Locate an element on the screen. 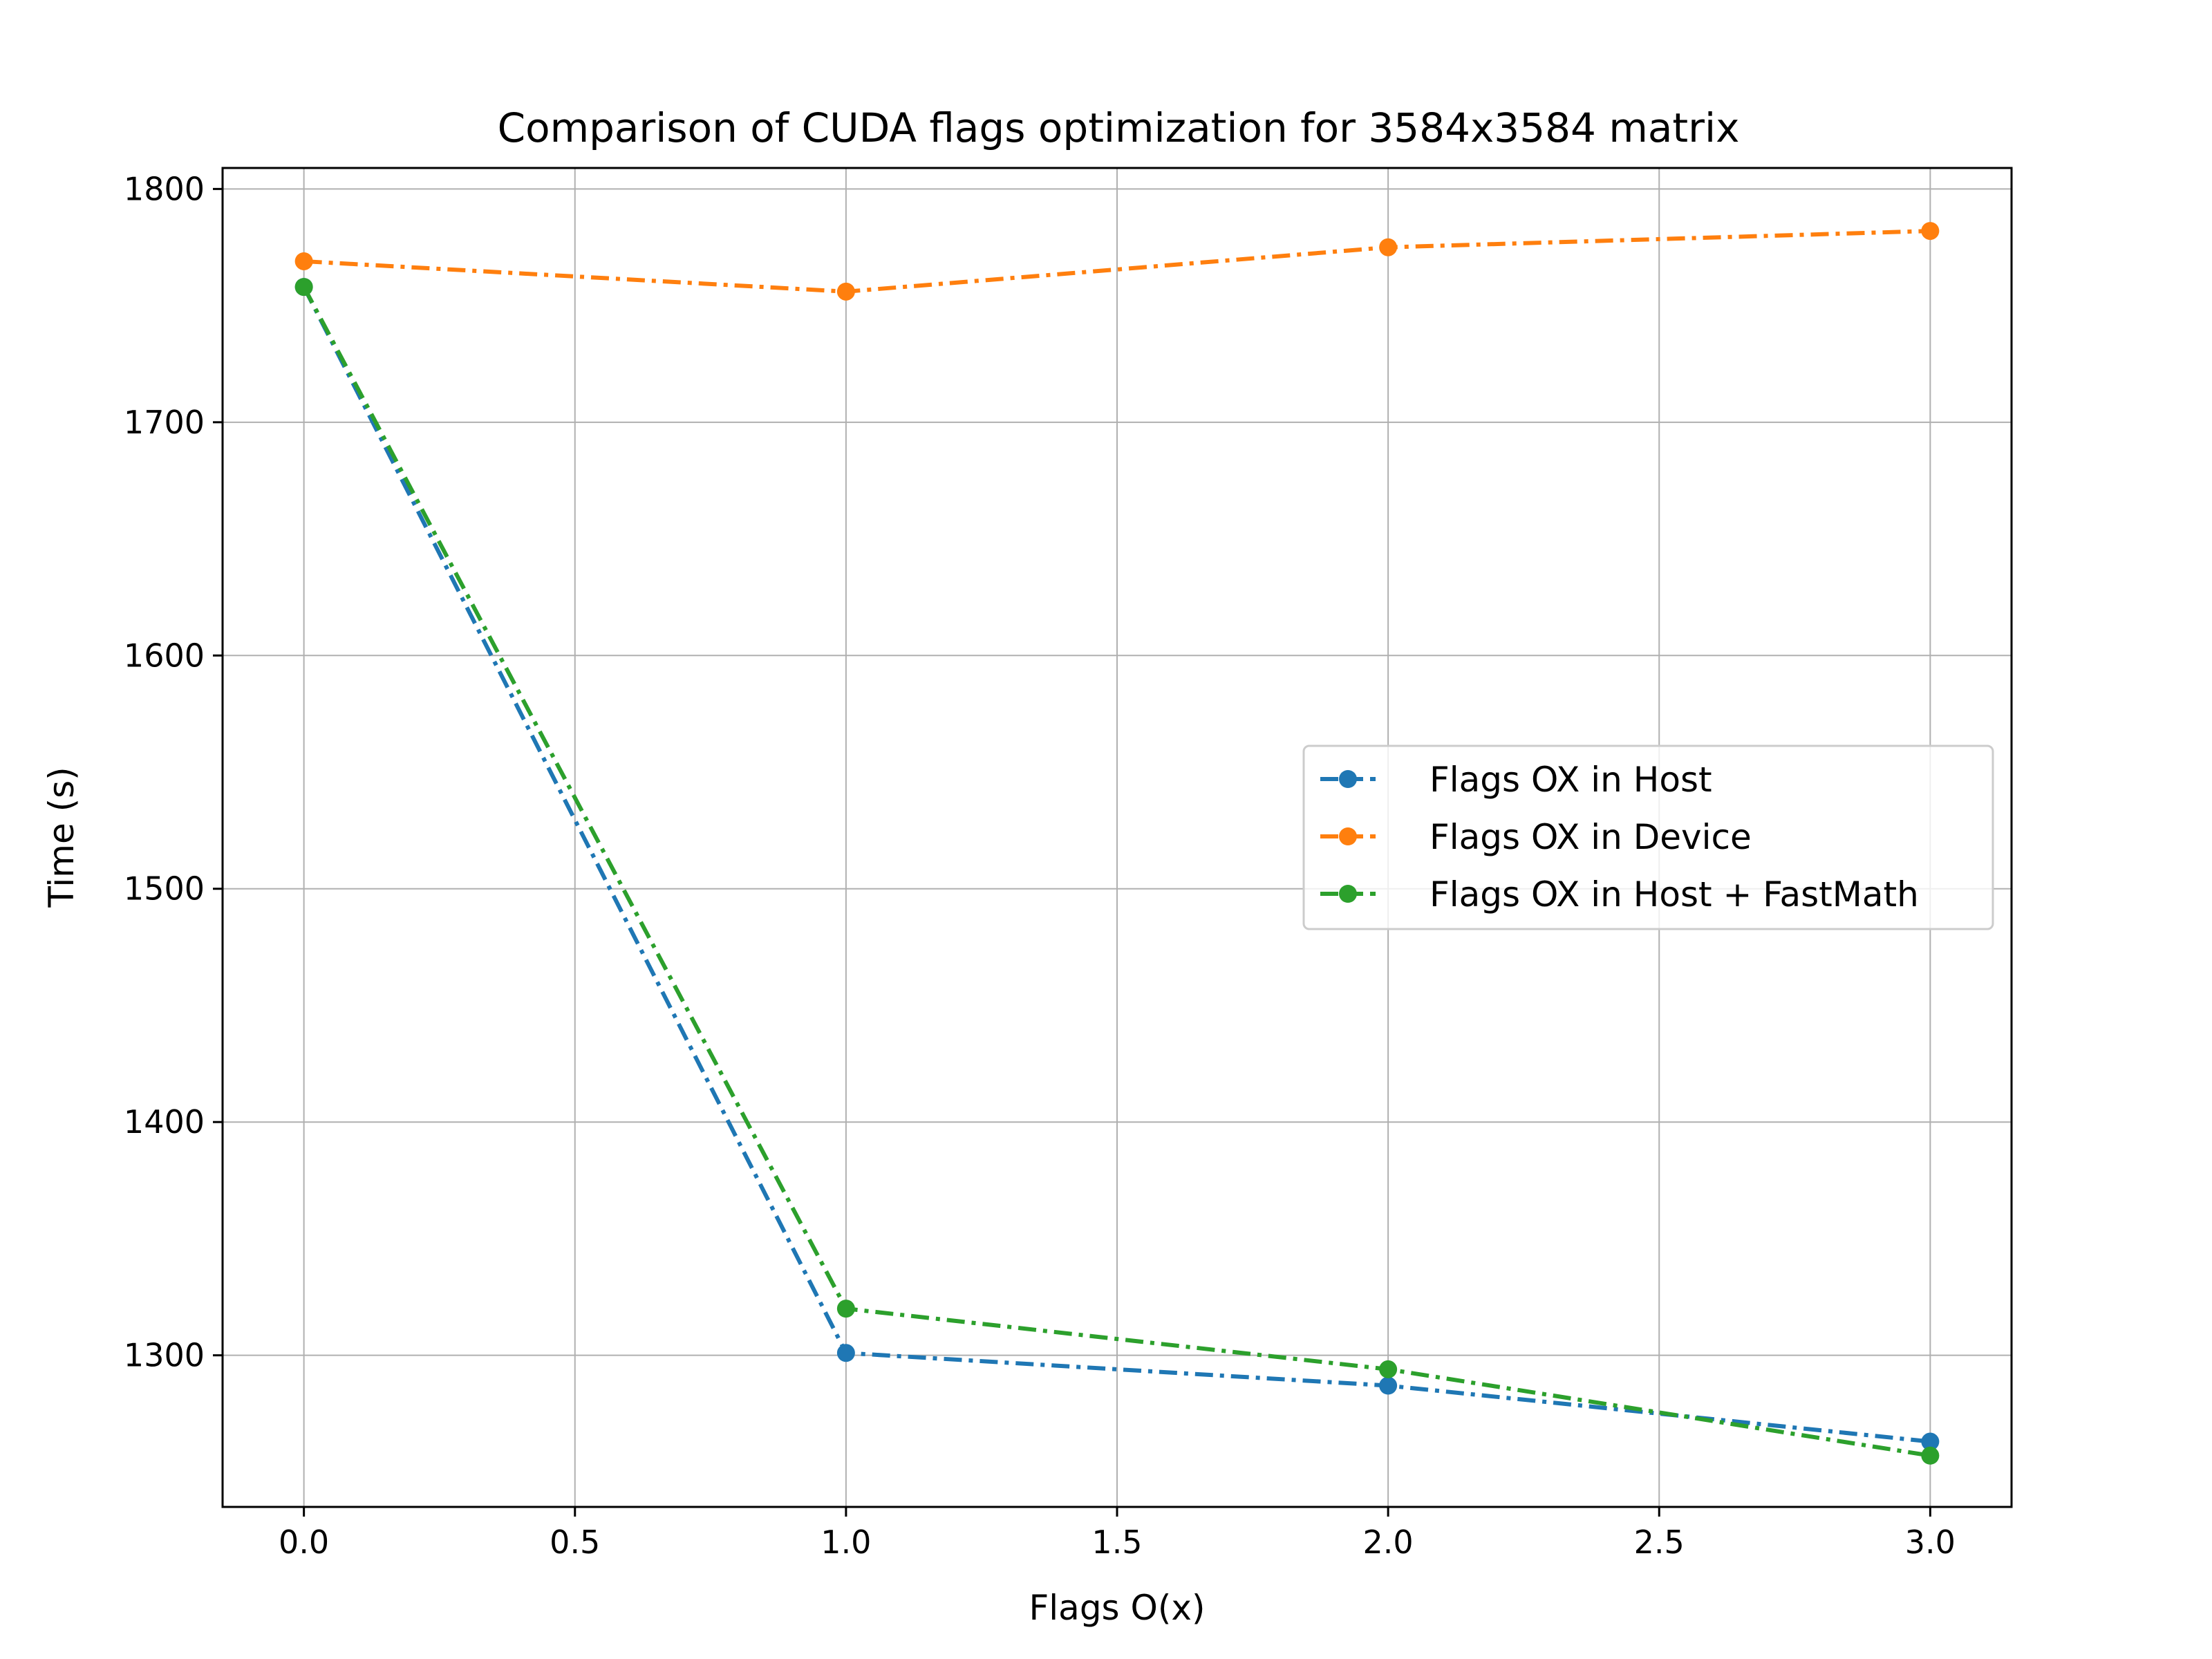 This screenshot has height=1659, width=2212. x-tick-label: 0.0 is located at coordinates (304, 1543).